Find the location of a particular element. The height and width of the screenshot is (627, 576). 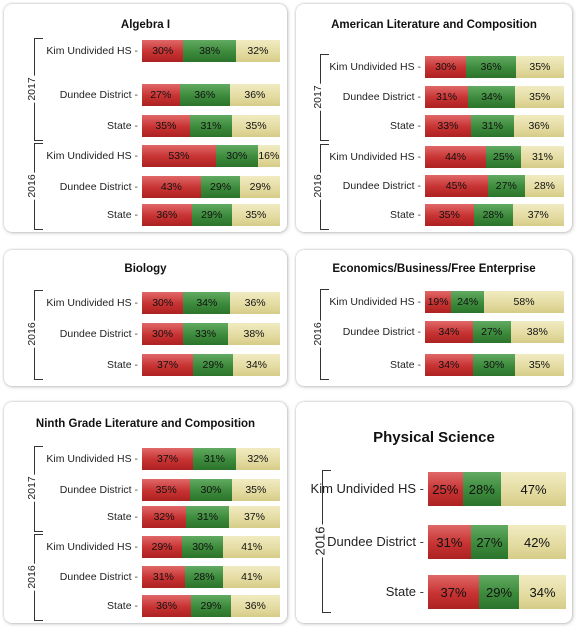

stacked-bar: 25% 28% 47% is located at coordinates (497, 489).